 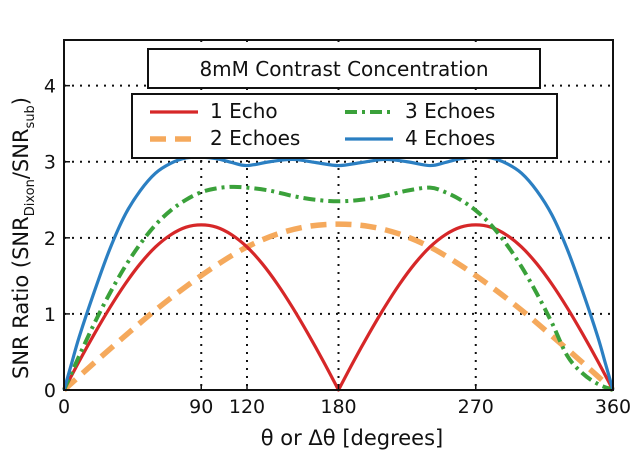 I want to click on title-box: 8mM Contrast Concentration, so click(x=344, y=68).